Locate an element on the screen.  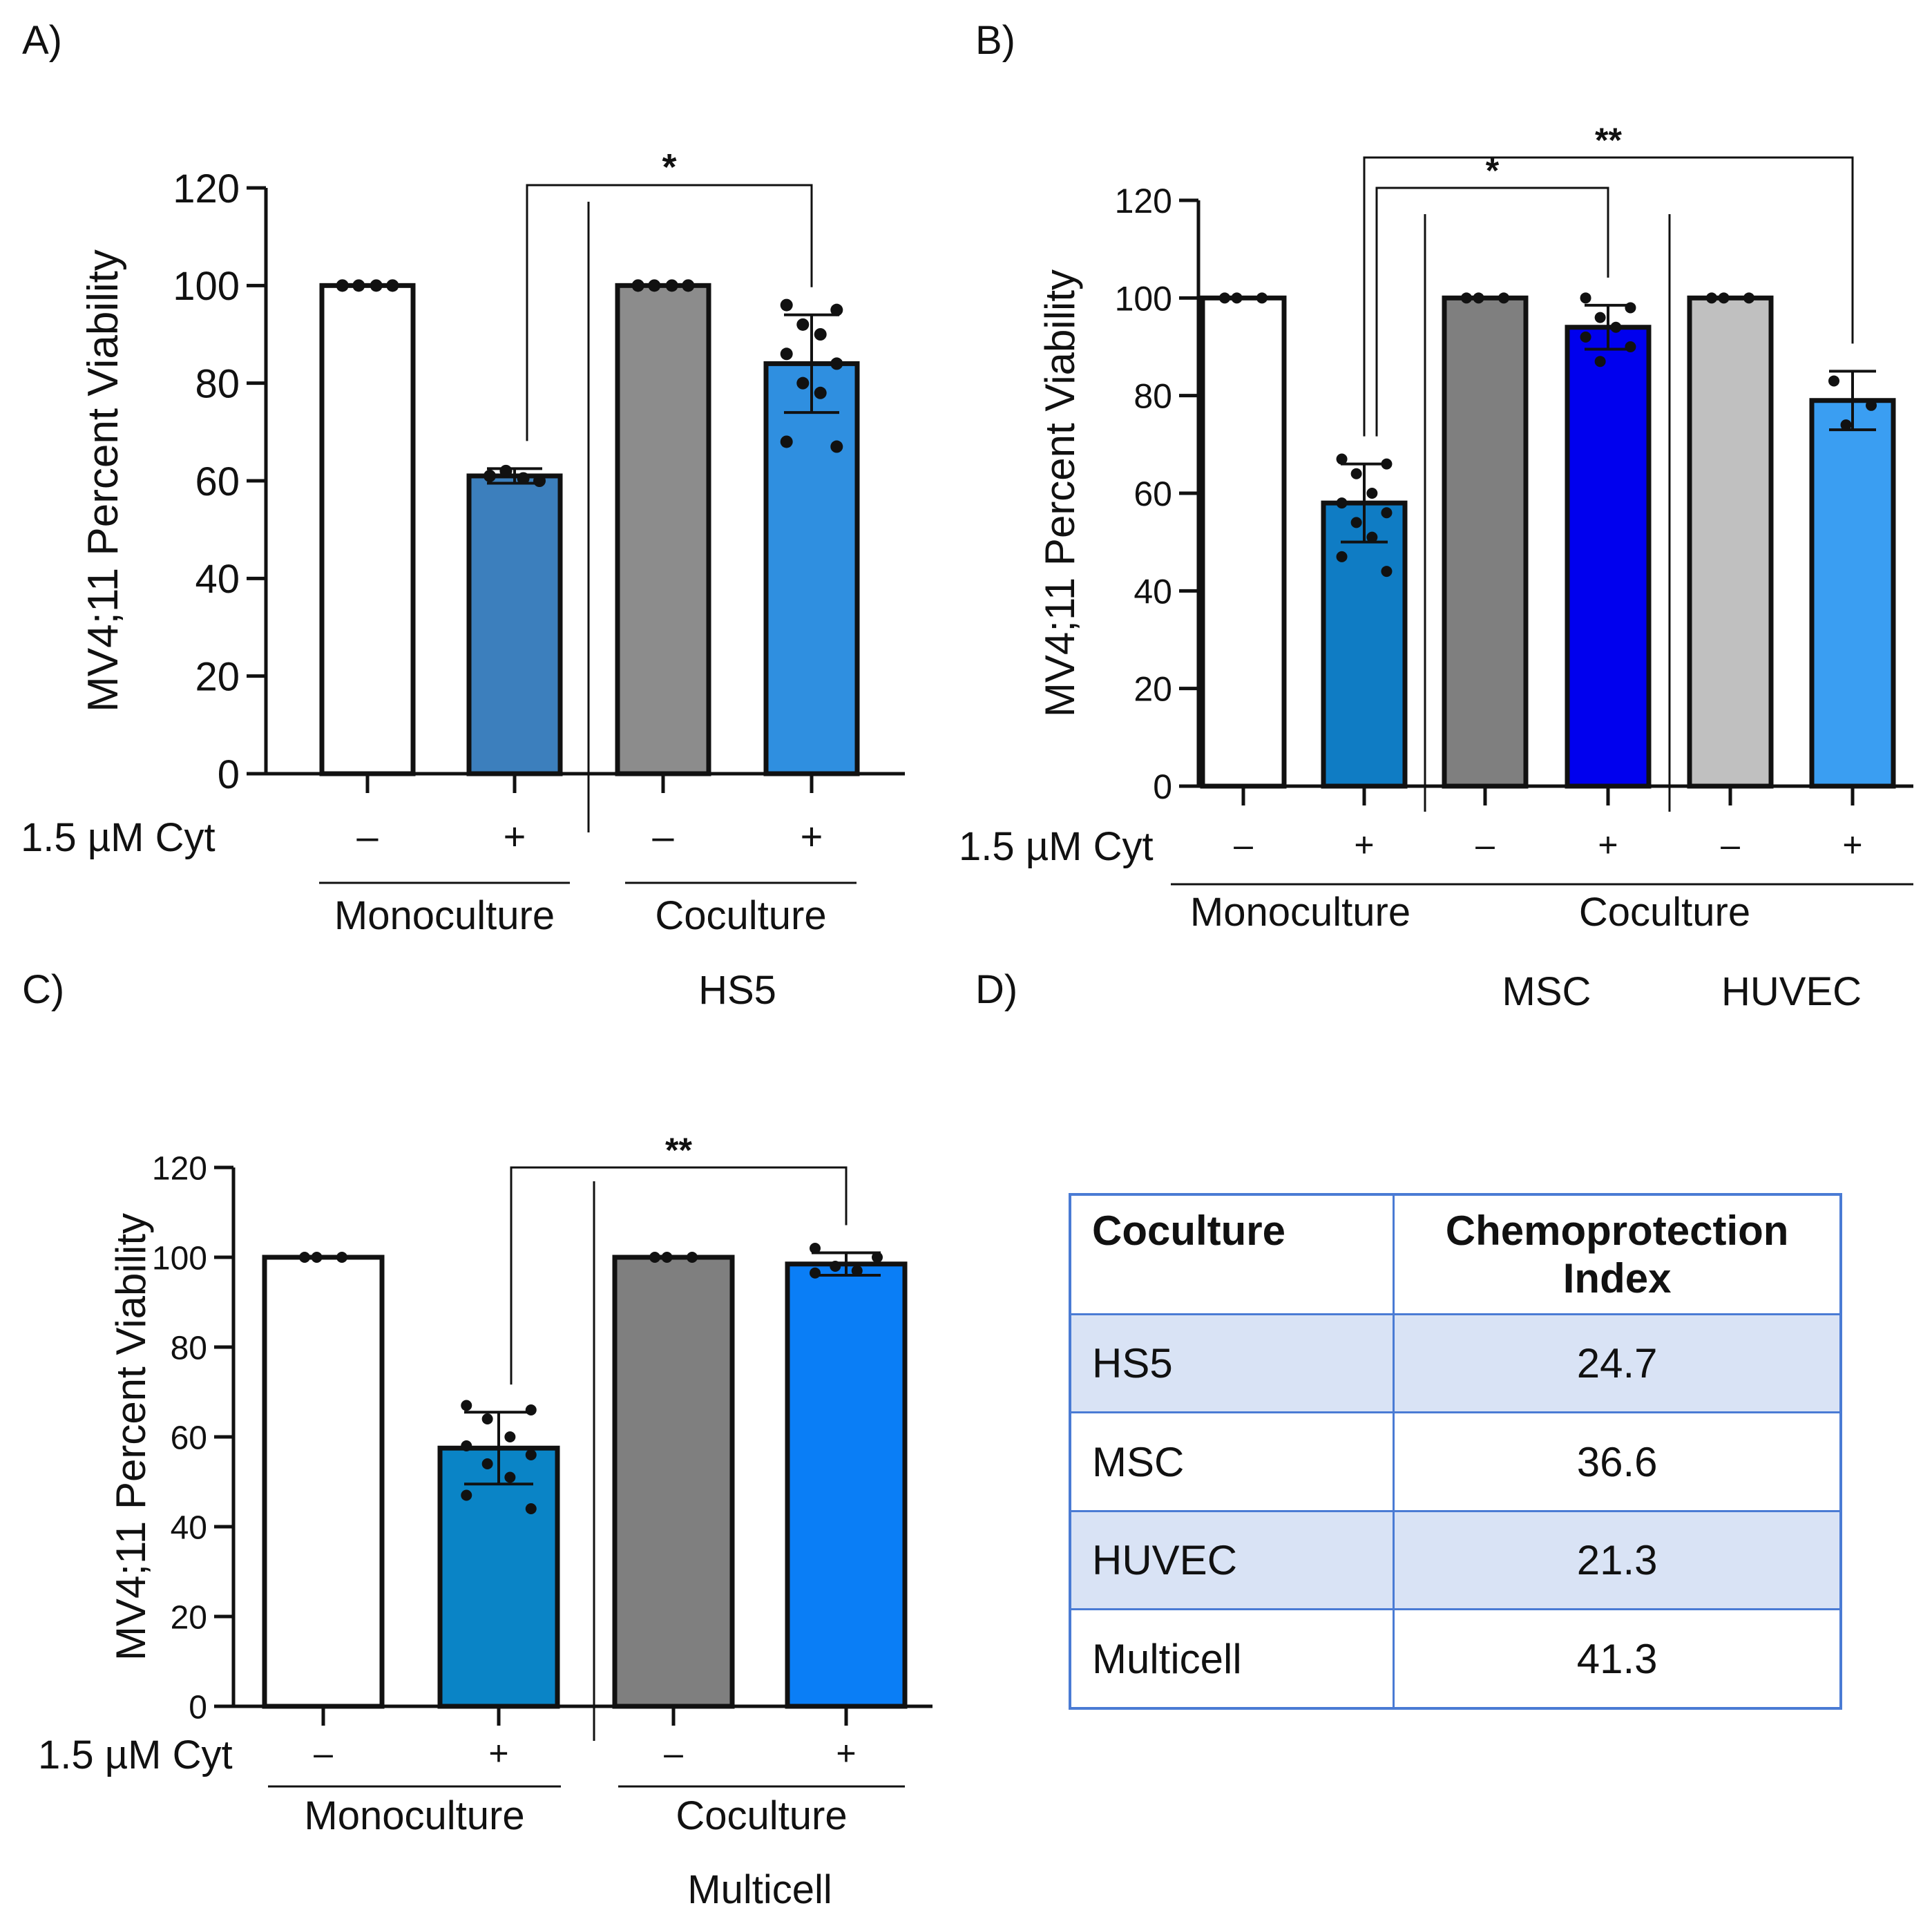
header-chemoprotection-index: Chemoprotection Index is located at coordinates (1617, 1254).